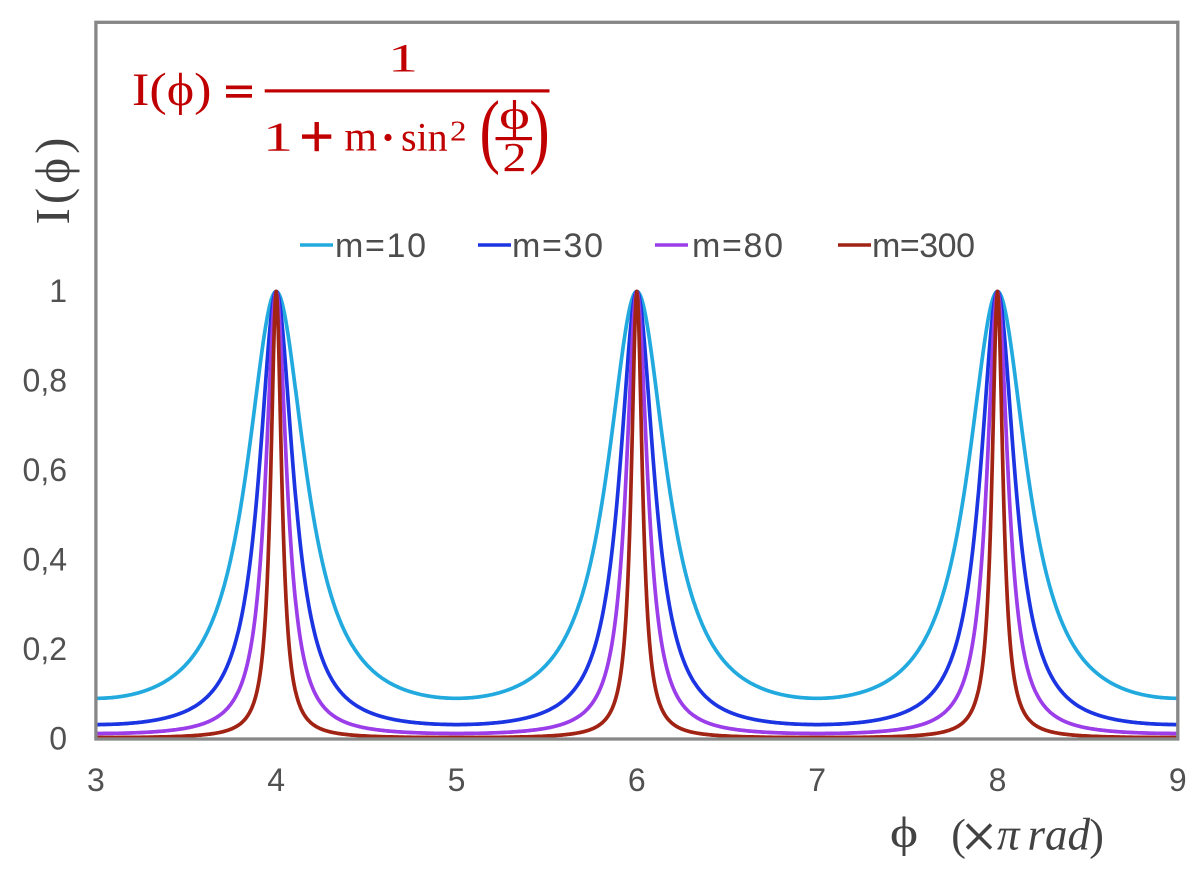 The image size is (1200, 880). Describe the element at coordinates (637, 780) in the screenshot. I see `svg-text: 6` at that location.